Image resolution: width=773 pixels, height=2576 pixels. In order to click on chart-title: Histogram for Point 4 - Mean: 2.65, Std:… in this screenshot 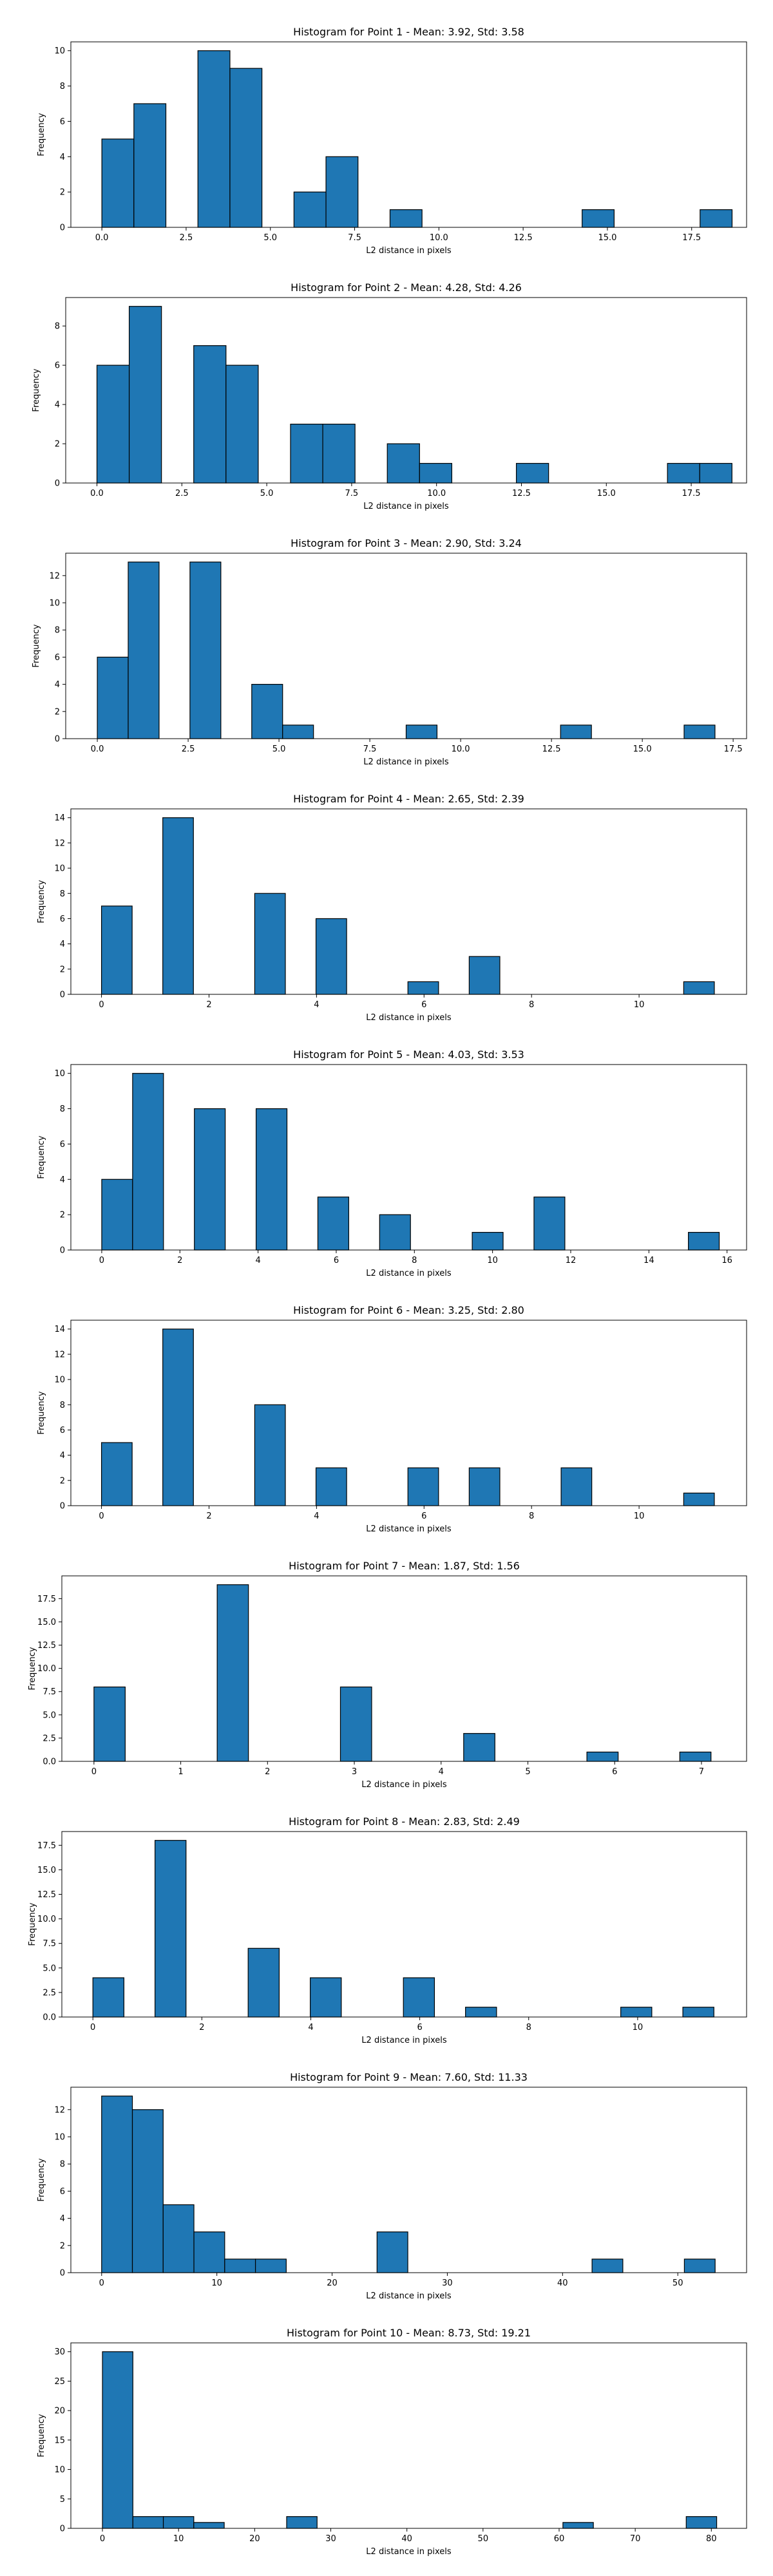, I will do `click(408, 799)`.